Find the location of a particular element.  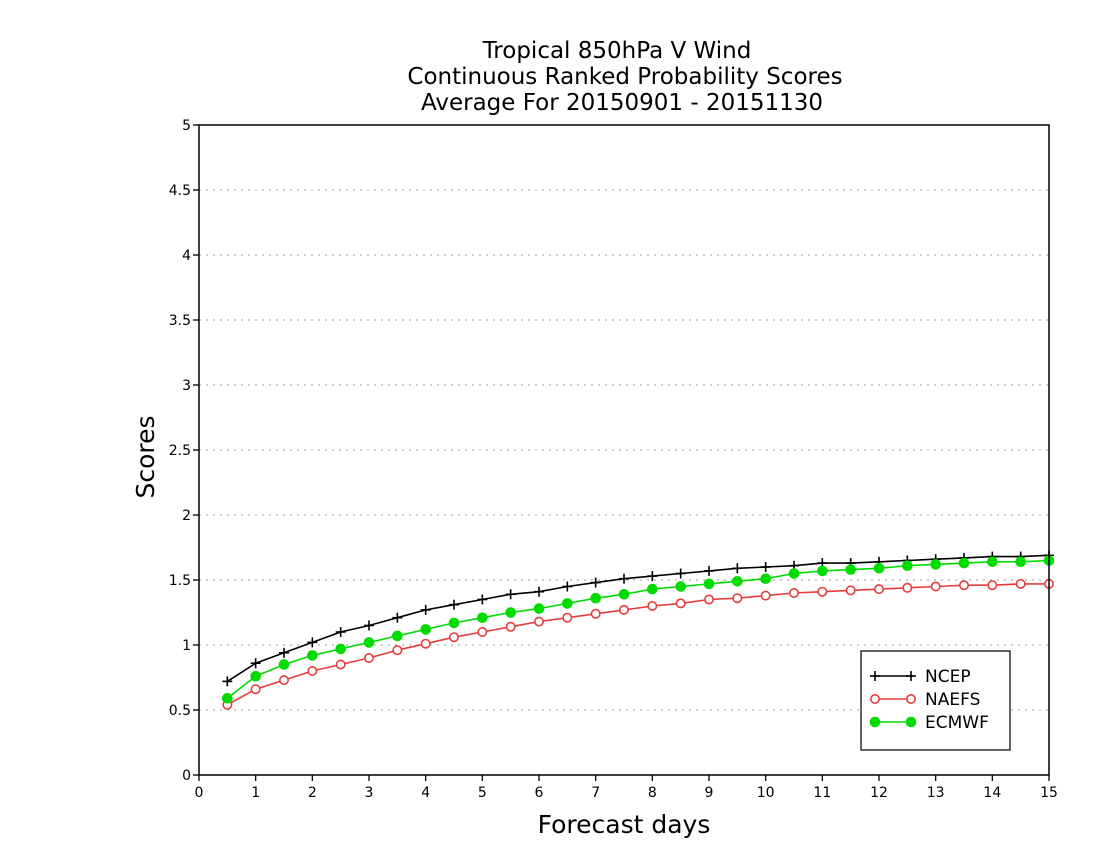

legend-box is located at coordinates (935, 700).